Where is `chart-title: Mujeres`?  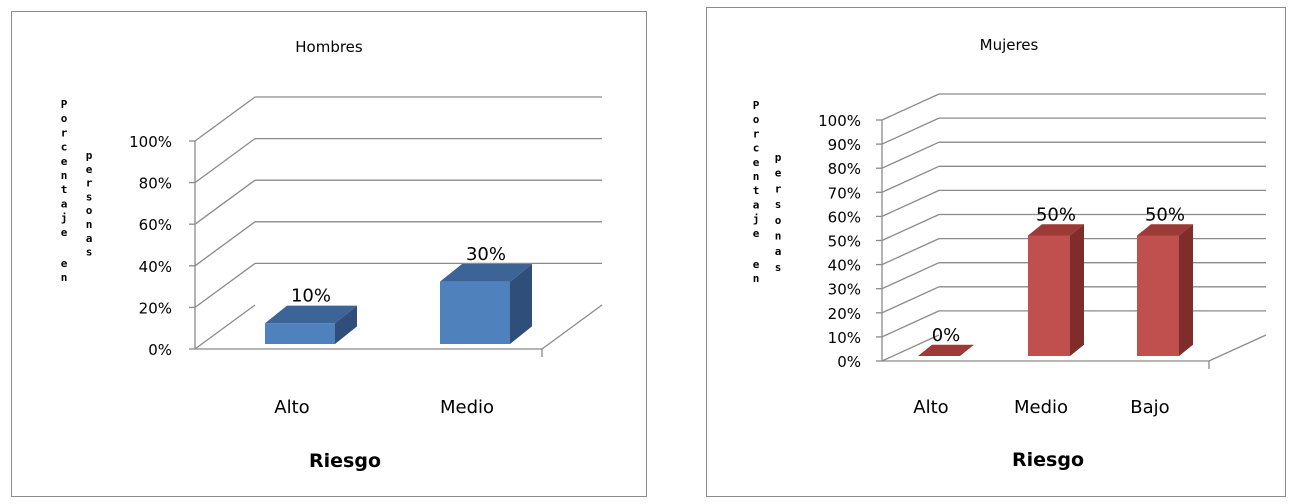 chart-title: Mujeres is located at coordinates (1009, 45).